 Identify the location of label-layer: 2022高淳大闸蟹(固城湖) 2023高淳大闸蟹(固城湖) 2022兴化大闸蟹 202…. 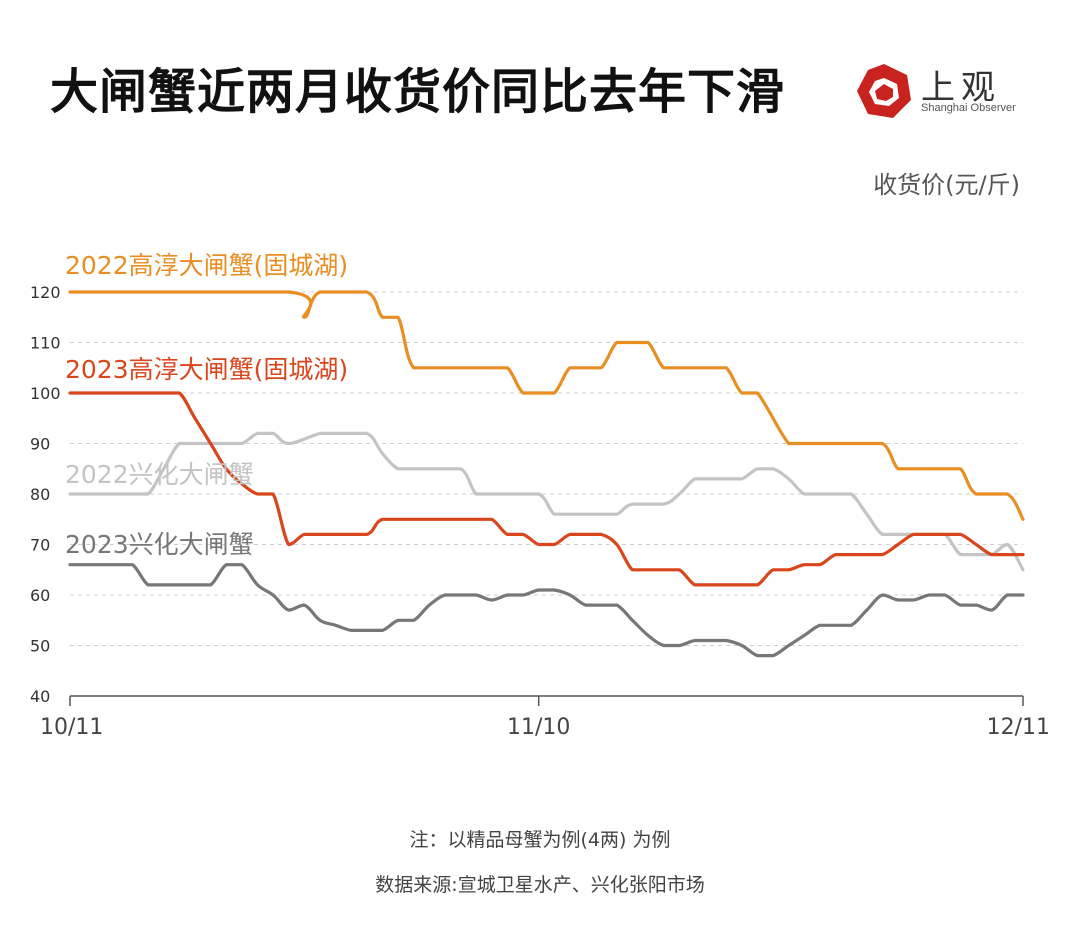
(206, 405).